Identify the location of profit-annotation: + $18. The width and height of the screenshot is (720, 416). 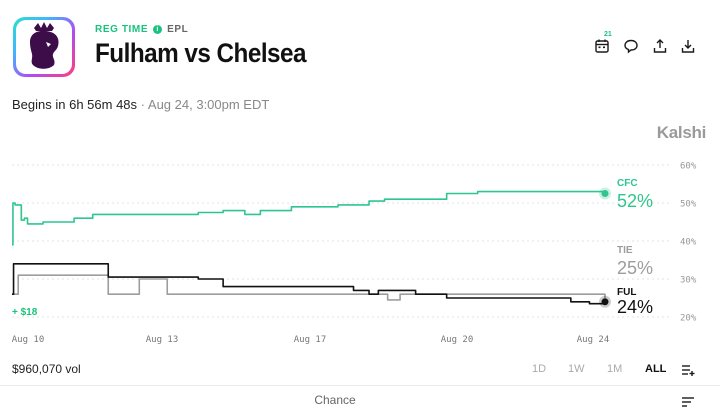
(25, 312).